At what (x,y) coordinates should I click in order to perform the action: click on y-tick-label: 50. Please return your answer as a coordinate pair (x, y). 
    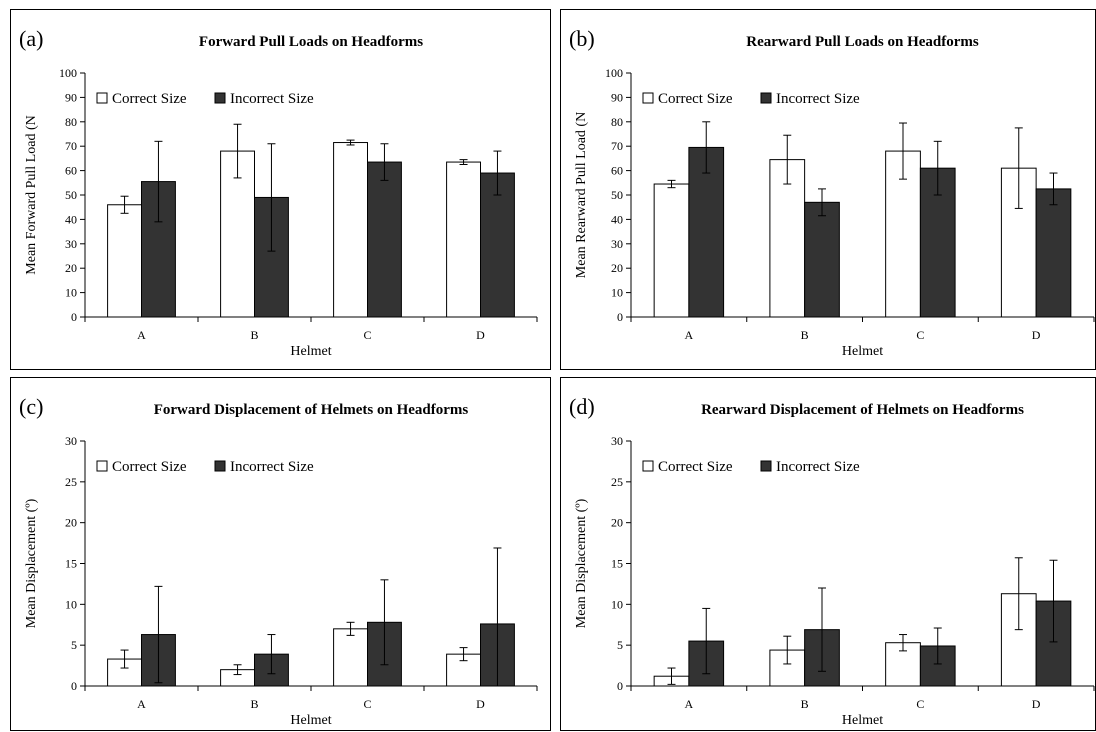
    Looking at the image, I should click on (71, 195).